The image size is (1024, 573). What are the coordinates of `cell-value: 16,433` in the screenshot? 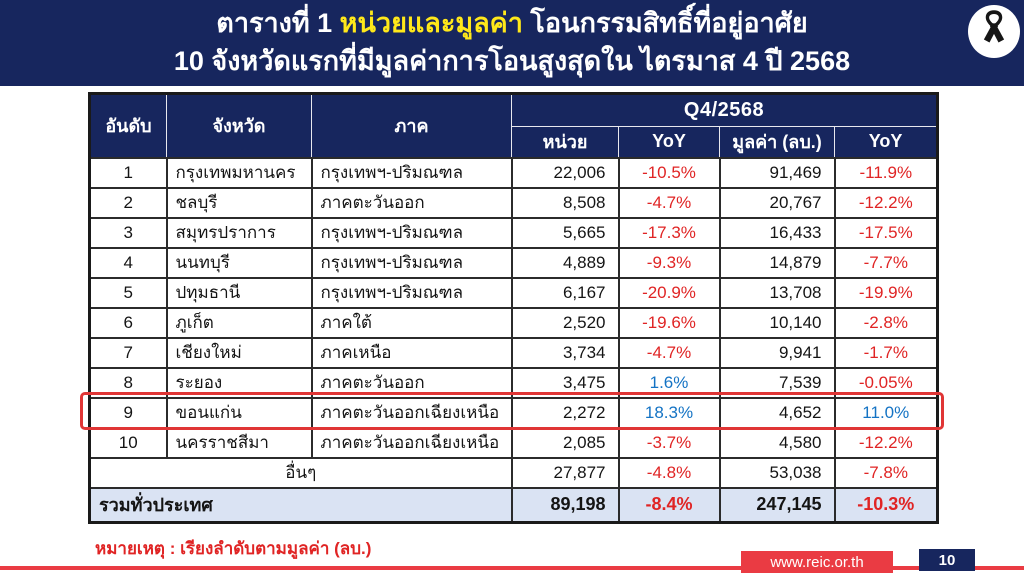 It's located at (777, 232).